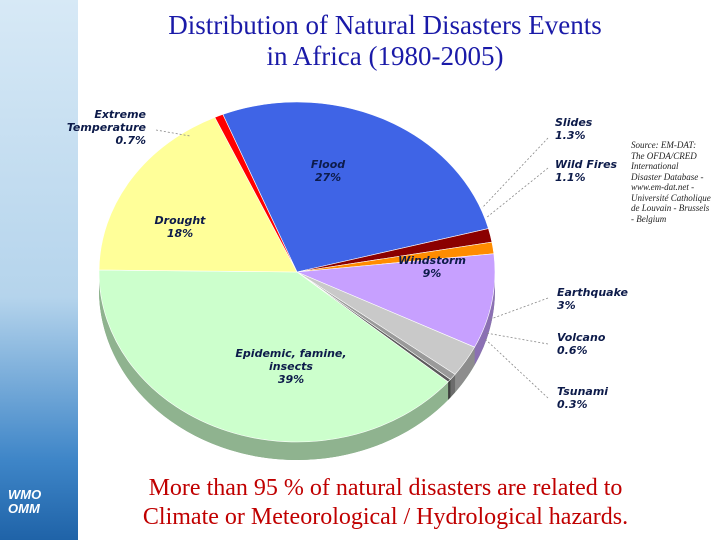  Describe the element at coordinates (25, 494) in the screenshot. I see `logo-line-wmo: WMO` at that location.